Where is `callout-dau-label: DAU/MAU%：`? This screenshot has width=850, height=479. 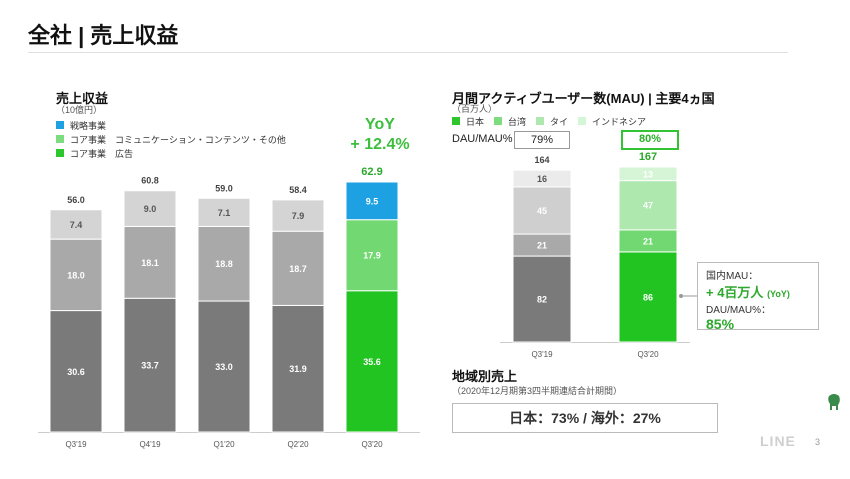
callout-dau-label: DAU/MAU%： is located at coordinates (739, 310).